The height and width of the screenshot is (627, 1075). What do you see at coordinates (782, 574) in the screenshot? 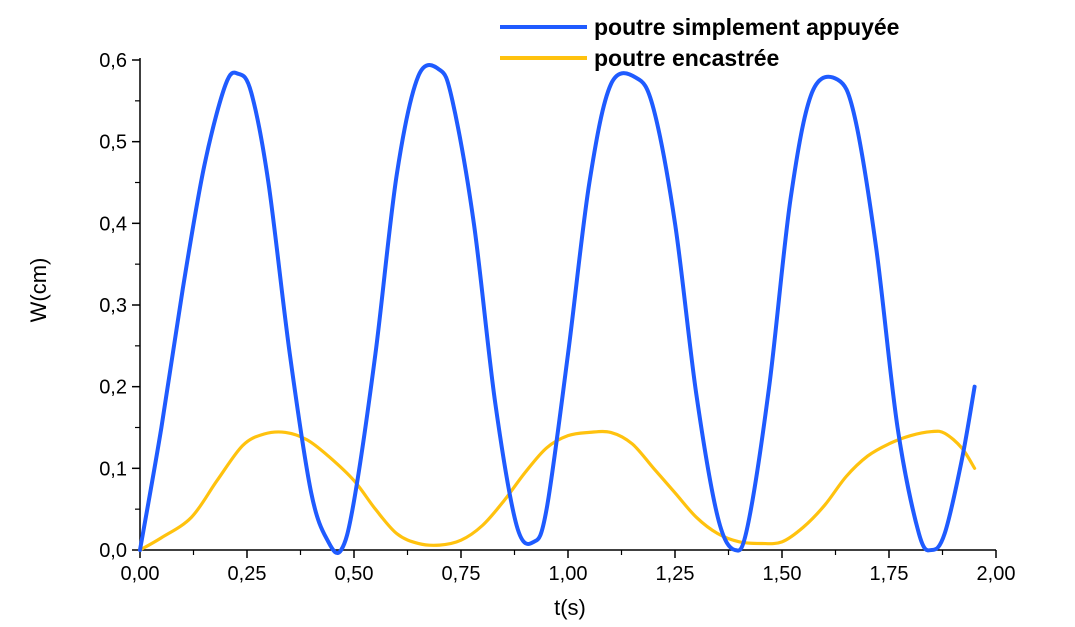
I see `x-tick-label: 1,50` at bounding box center [782, 574].